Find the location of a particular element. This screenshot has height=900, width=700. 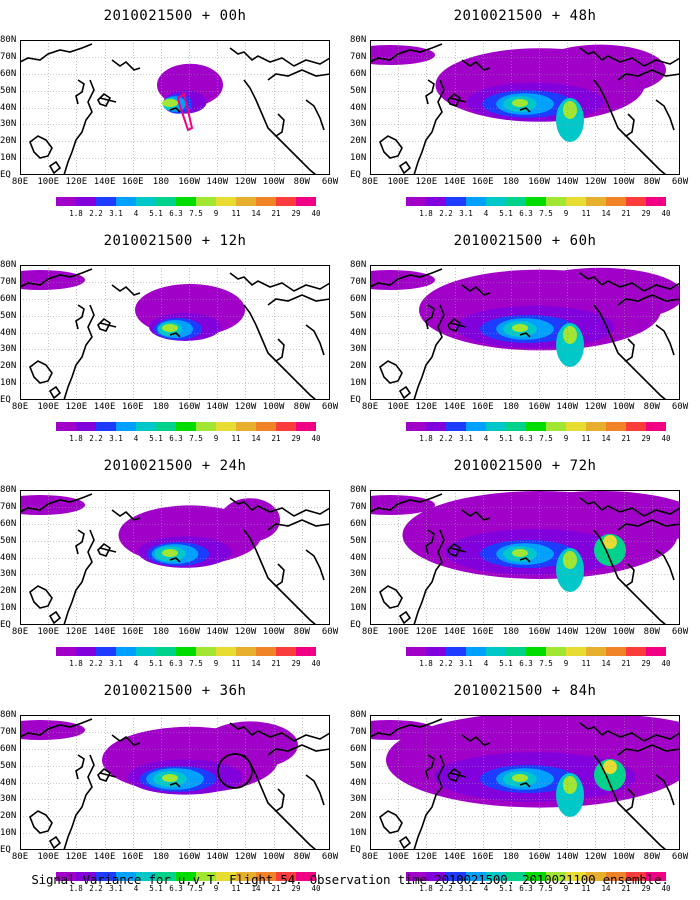

variance-contour-secondary-peak is located at coordinates (570, 110).